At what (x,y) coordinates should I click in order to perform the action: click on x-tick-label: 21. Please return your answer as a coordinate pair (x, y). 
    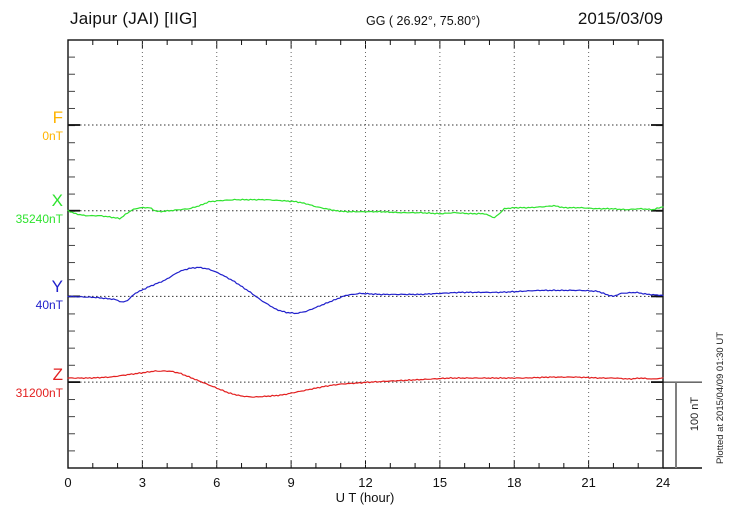
    Looking at the image, I should click on (588, 482).